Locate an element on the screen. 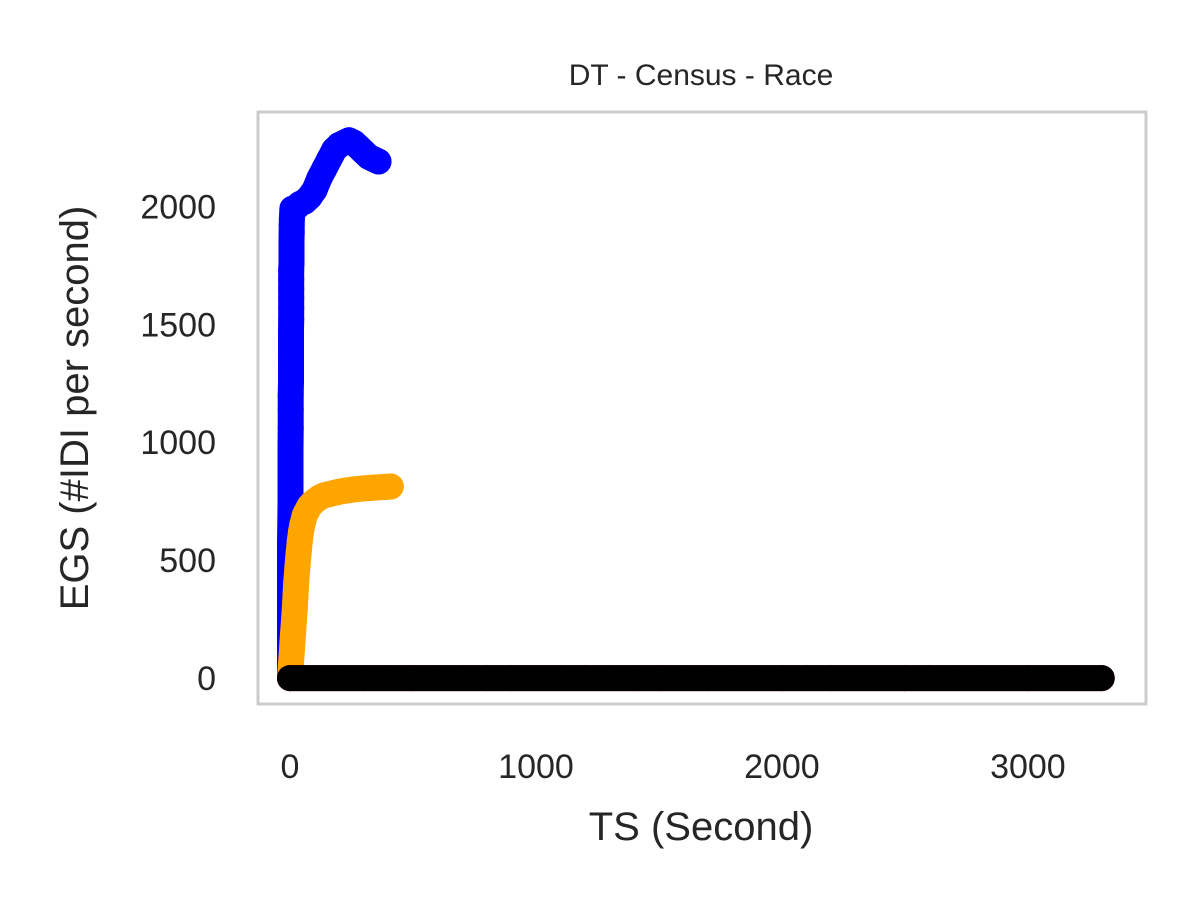  y-axis-label: EGS (#IDI per second) is located at coordinates (75, 408).